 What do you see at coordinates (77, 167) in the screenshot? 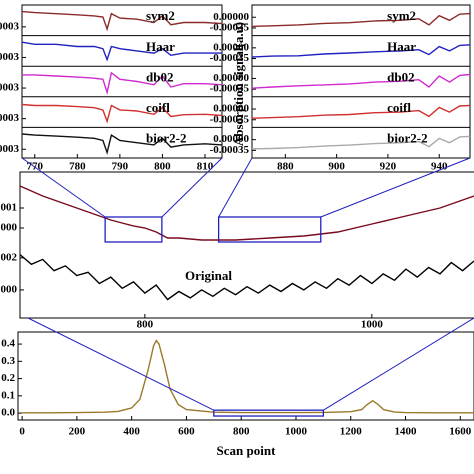
I see `x-tick-label: 780` at bounding box center [77, 167].